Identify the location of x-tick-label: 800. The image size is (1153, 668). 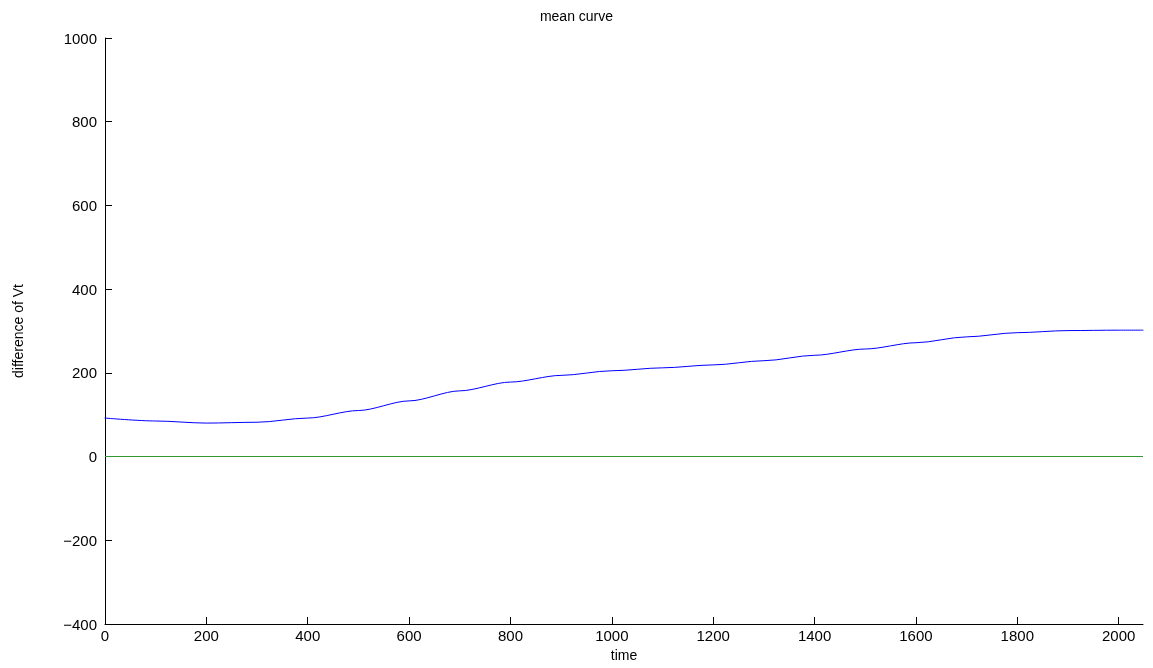
(510, 635).